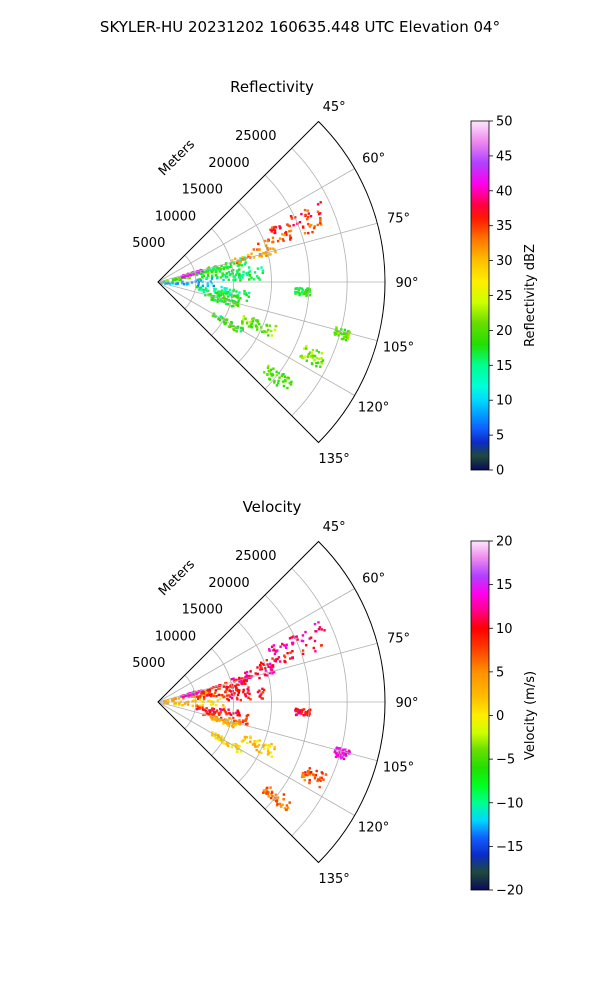 The width and height of the screenshot is (600, 1000). What do you see at coordinates (256, 645) in the screenshot?
I see `velocity-azimuth-spoke` at bounding box center [256, 645].